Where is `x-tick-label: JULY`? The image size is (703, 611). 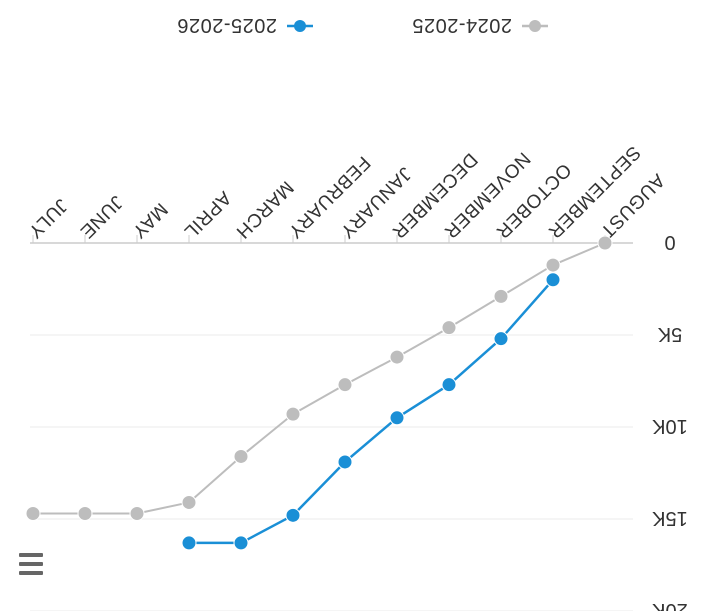
x-tick-label: JULY is located at coordinates (47, 218).